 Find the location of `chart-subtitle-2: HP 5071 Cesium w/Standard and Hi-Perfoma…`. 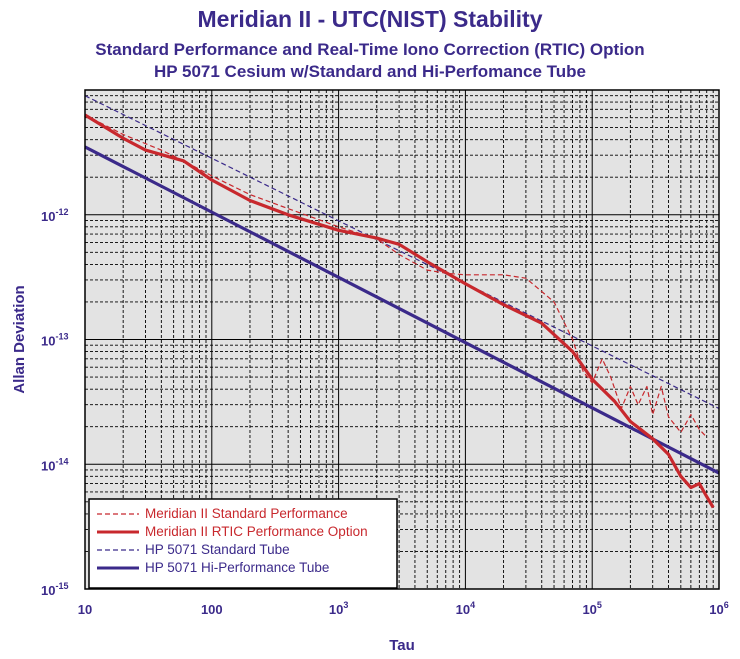

chart-subtitle-2: HP 5071 Cesium w/Standard and Hi-Perfoma… is located at coordinates (370, 71).